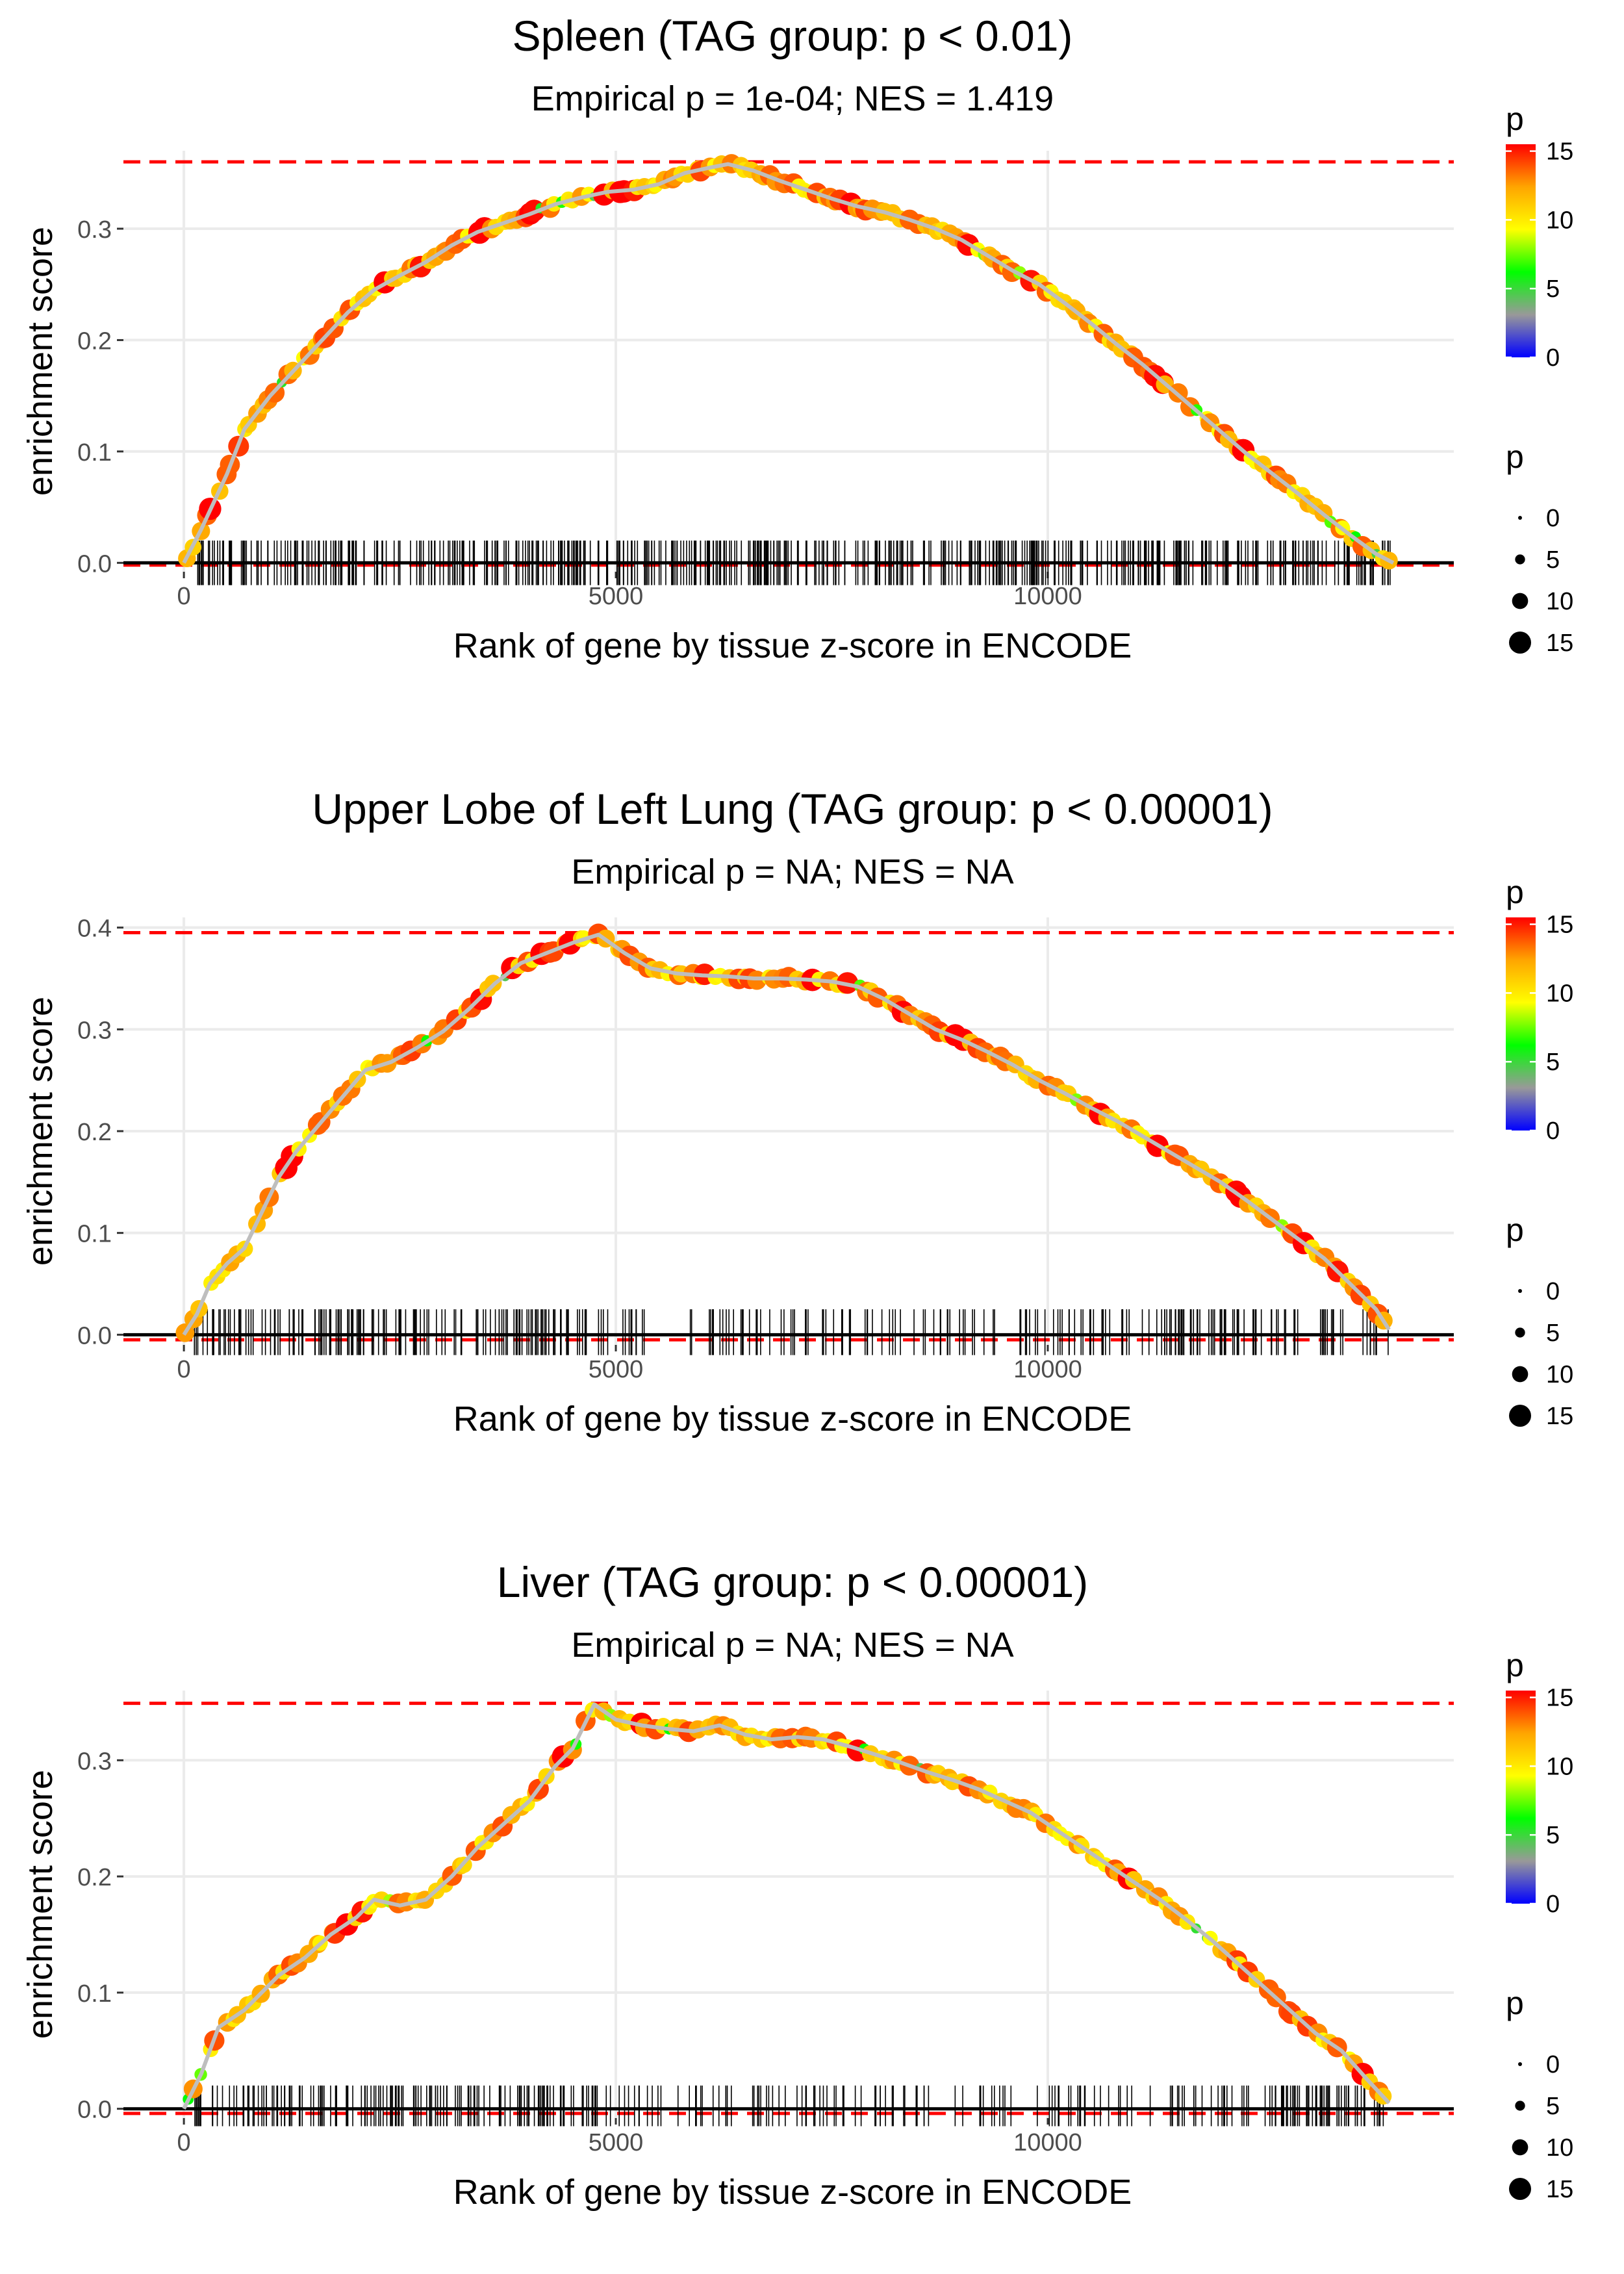 This screenshot has height=2274, width=1624. What do you see at coordinates (792, 1582) in the screenshot?
I see `chart-title: Liver (TAG group: p < 0.00001)` at bounding box center [792, 1582].